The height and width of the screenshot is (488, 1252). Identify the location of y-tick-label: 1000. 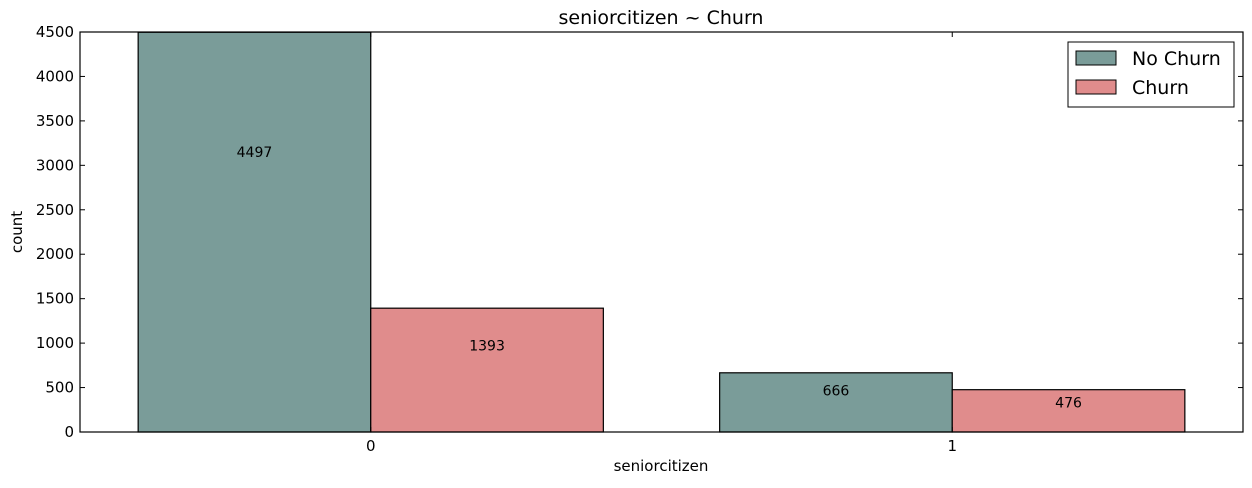
(55, 343).